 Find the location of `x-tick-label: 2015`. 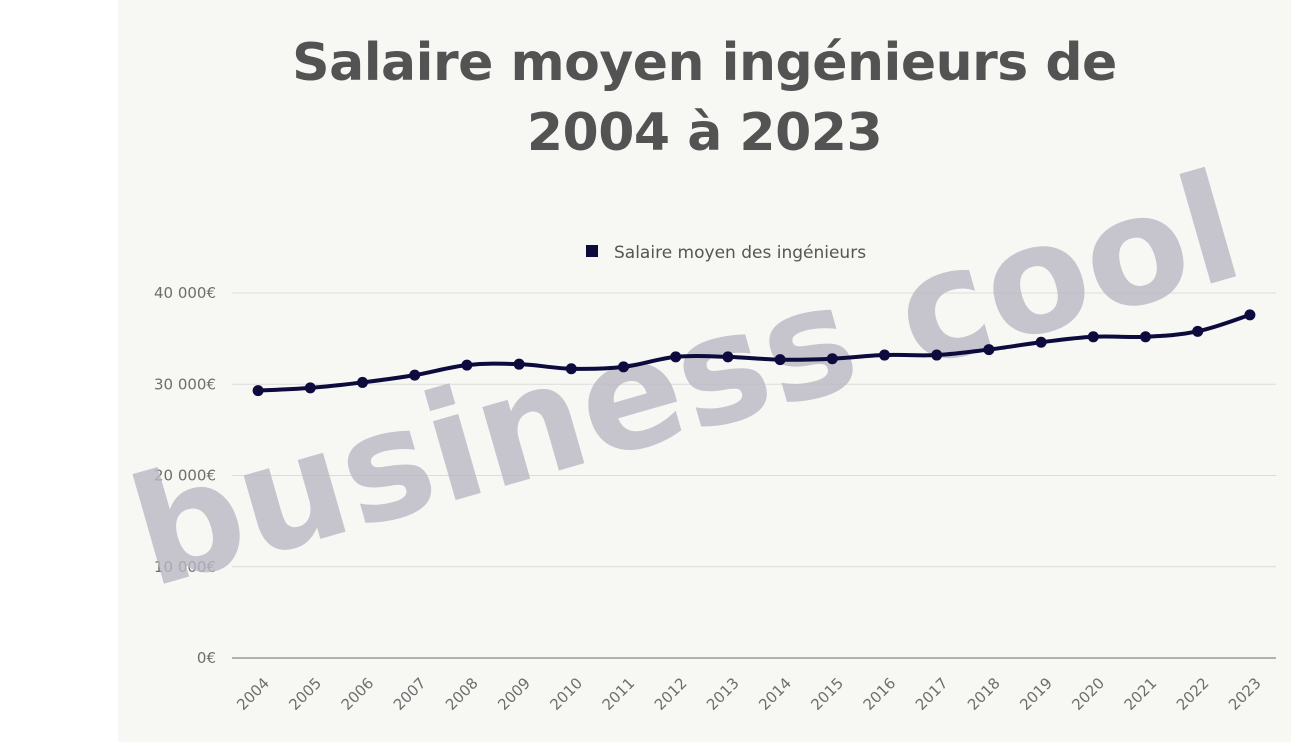

x-tick-label: 2015 is located at coordinates (827, 694).